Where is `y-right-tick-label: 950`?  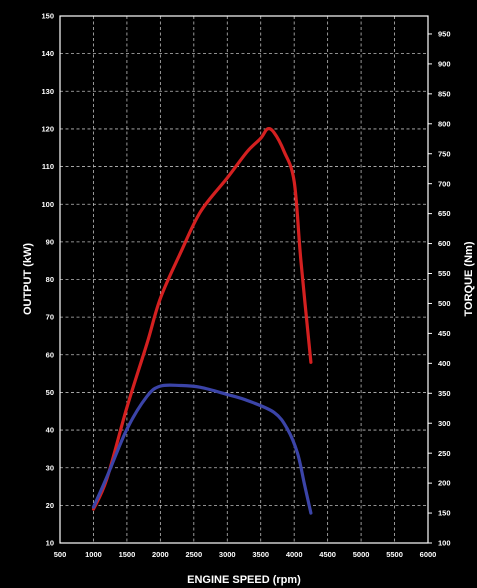
y-right-tick-label: 950 is located at coordinates (444, 34).